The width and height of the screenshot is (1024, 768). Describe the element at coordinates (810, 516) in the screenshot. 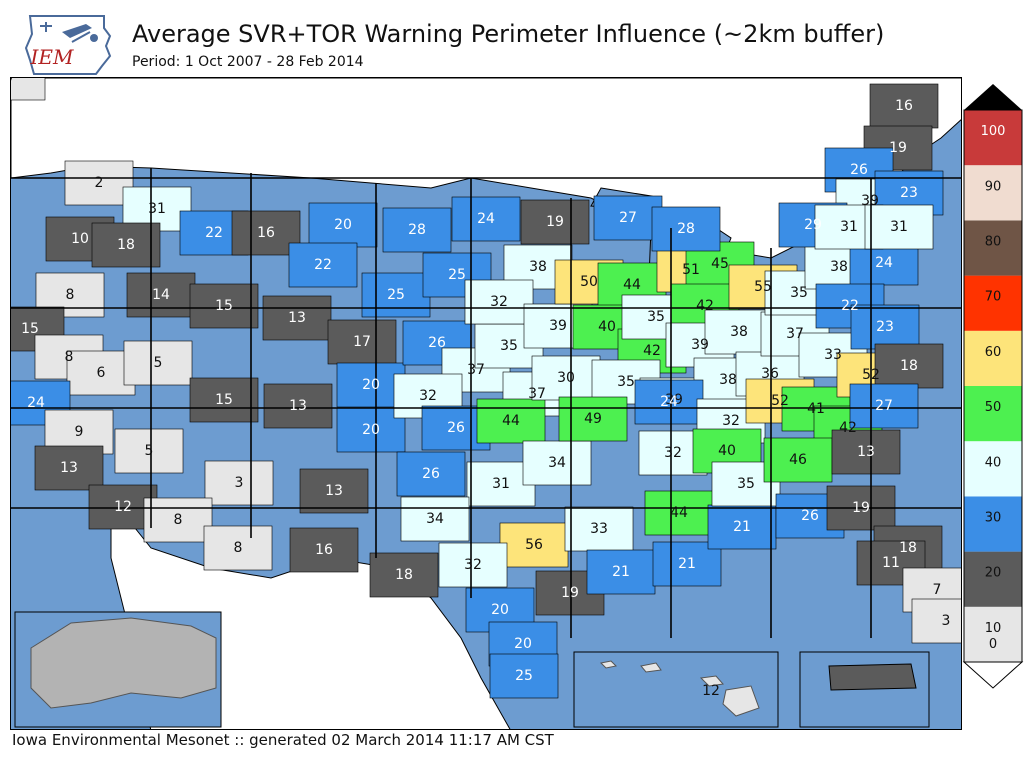

I see `region-value: 26` at that location.